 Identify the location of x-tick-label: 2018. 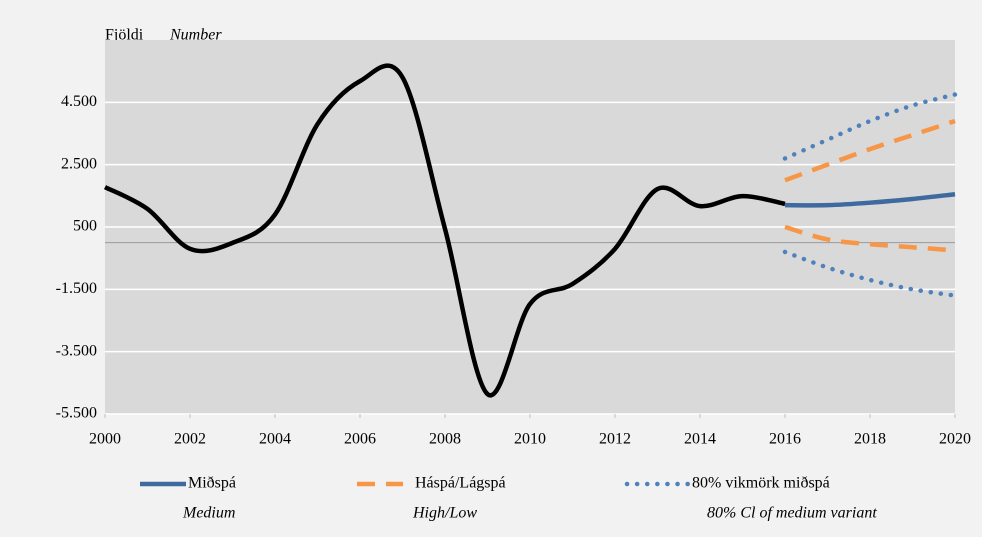
(870, 439).